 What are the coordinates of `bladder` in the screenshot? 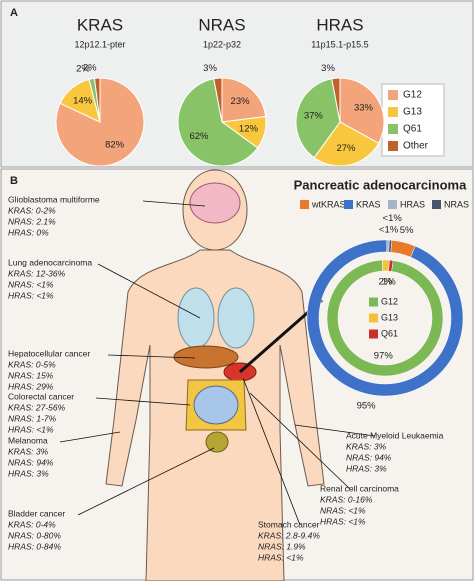 It's located at (217, 442).